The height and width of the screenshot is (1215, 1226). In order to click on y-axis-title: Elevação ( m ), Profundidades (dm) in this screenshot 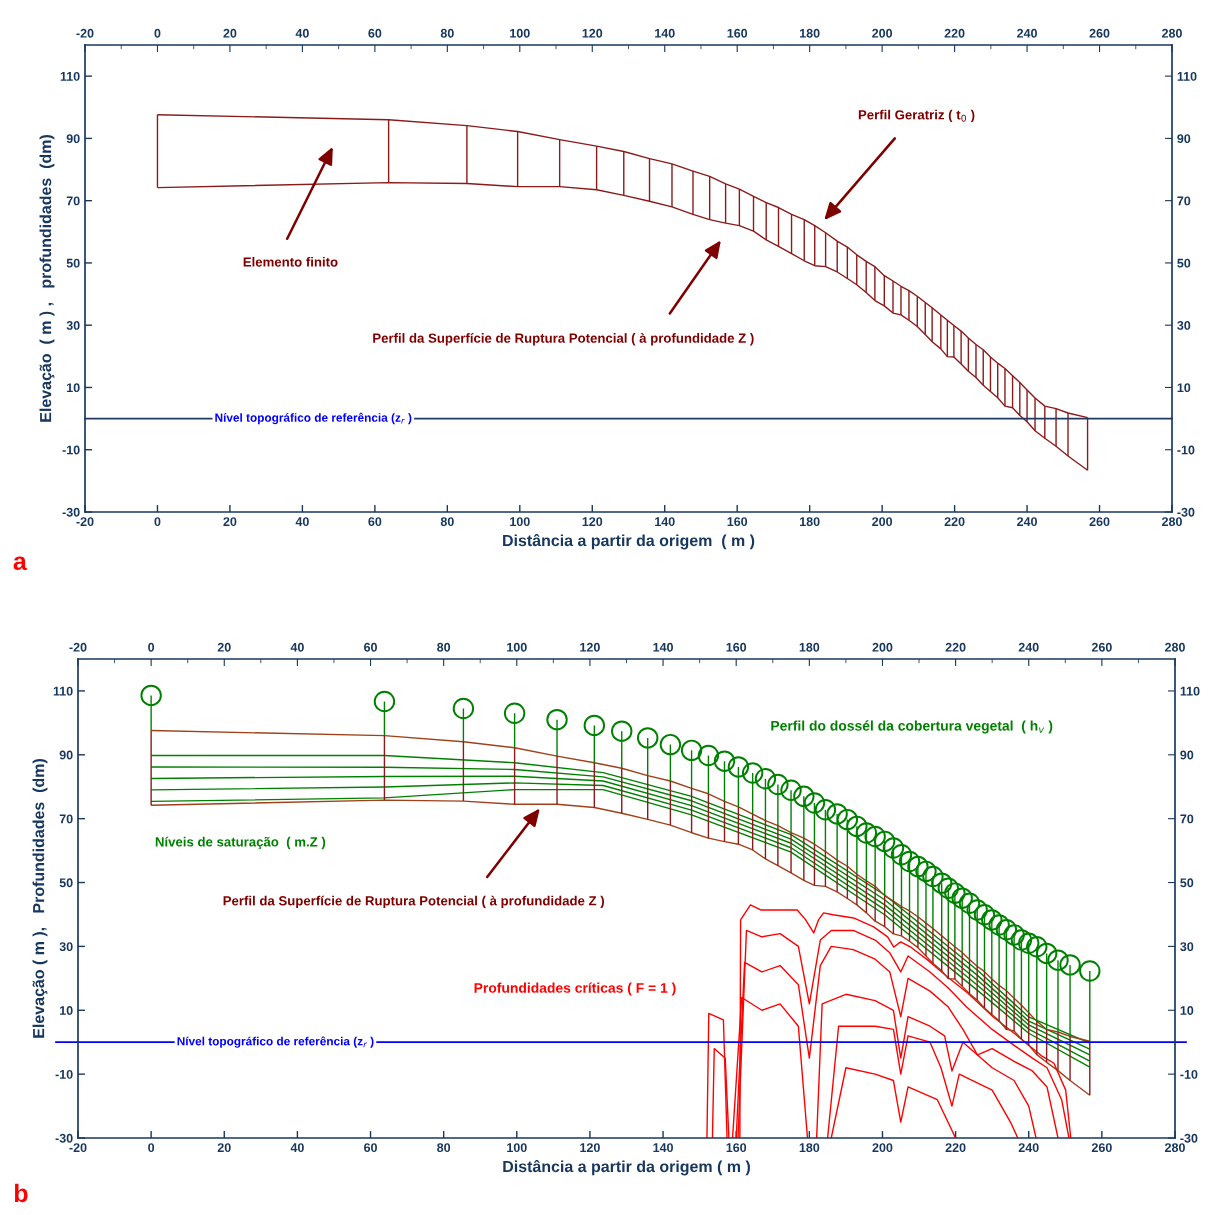, I will do `click(40, 898)`.